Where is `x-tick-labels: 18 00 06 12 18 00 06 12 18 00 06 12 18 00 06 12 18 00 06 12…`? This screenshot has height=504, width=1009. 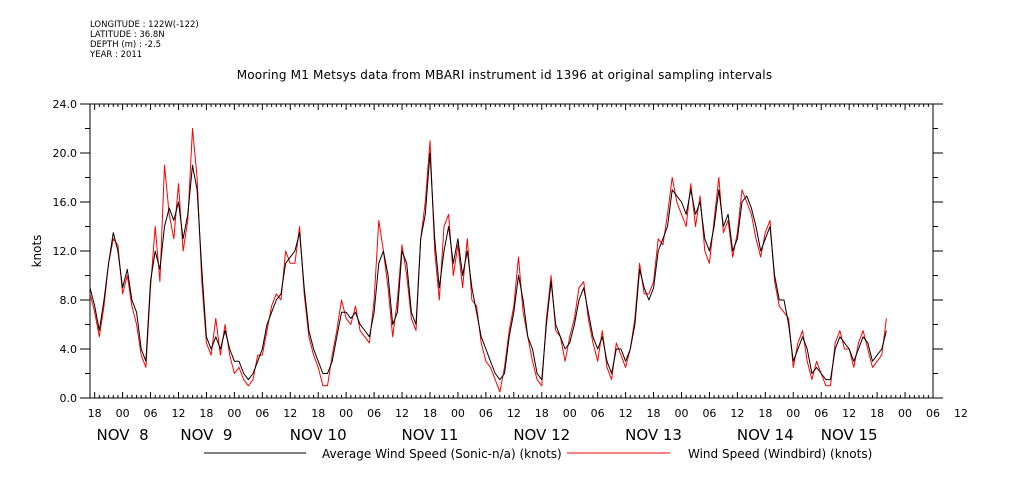 x-tick-labels: 18 00 06 12 18 00 06 12 18 00 06 12 18 00 06 12 18 00 06 12… is located at coordinates (528, 413).